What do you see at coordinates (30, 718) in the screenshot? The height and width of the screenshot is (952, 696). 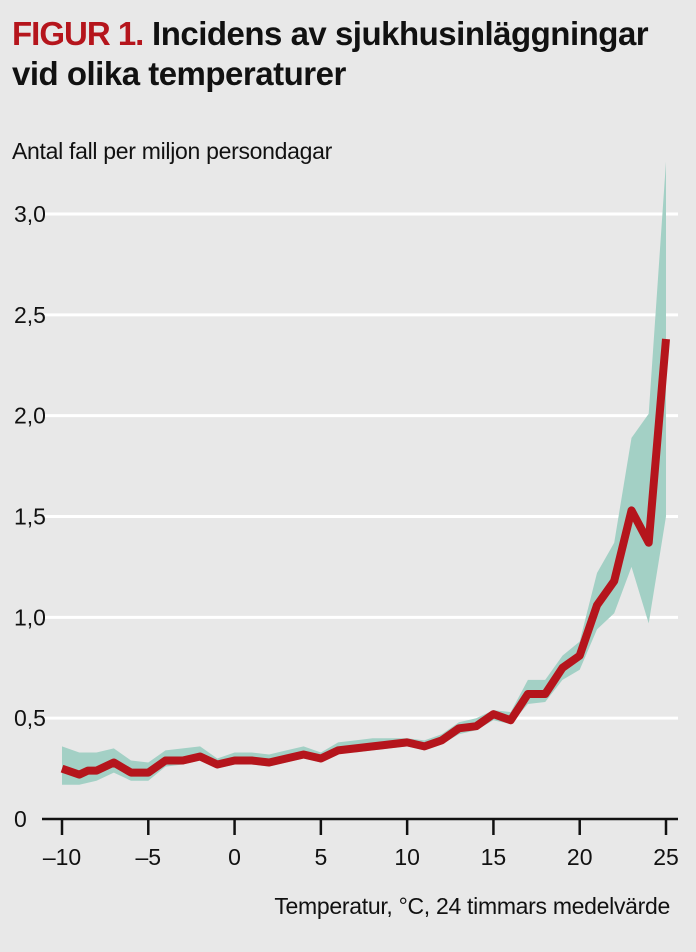 I see `y-tick-label: 0,5` at bounding box center [30, 718].